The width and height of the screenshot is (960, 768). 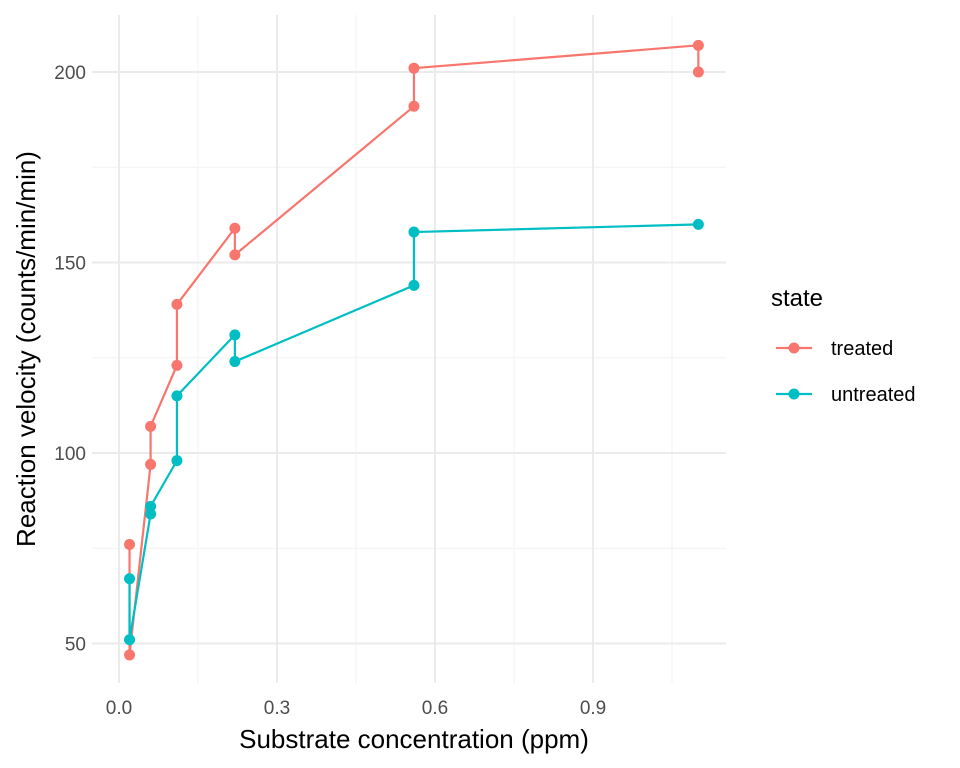 What do you see at coordinates (277, 708) in the screenshot?
I see `x-tick-label: 0.3` at bounding box center [277, 708].